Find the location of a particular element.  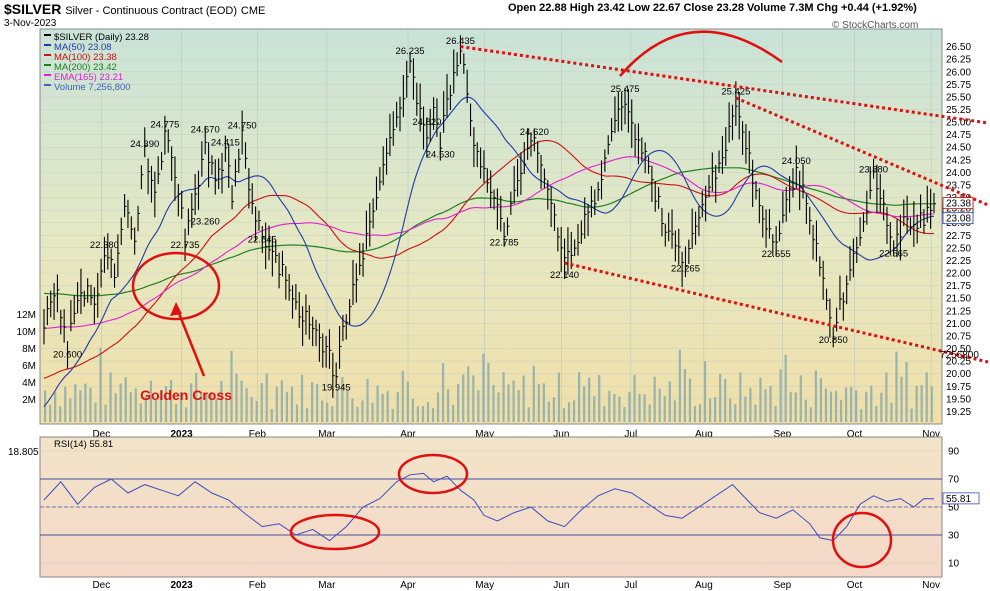

legend-entry: EMA(165) 23.21 is located at coordinates (88, 77).